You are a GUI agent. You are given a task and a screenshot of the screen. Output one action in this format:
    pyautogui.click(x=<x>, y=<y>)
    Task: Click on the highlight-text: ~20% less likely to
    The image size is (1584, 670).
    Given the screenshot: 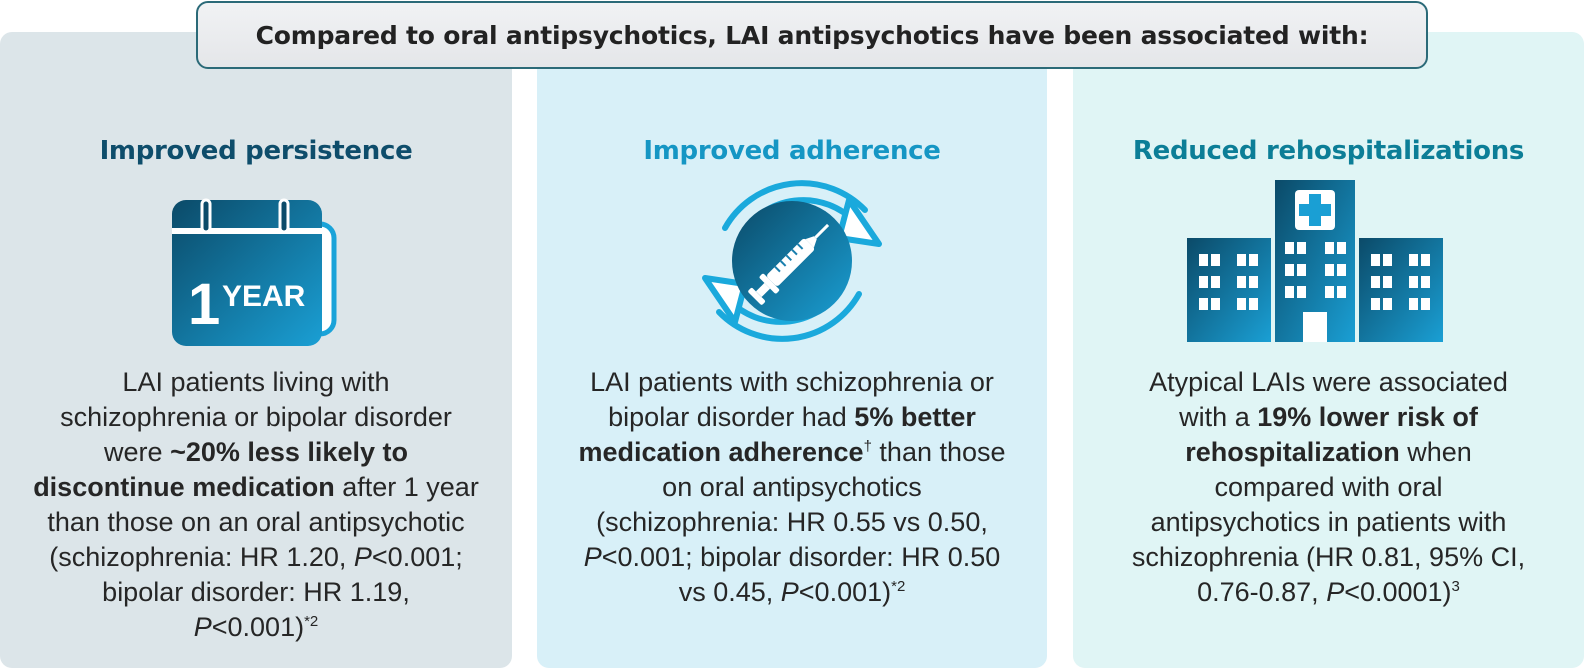 What is the action you would take?
    pyautogui.click(x=289, y=452)
    